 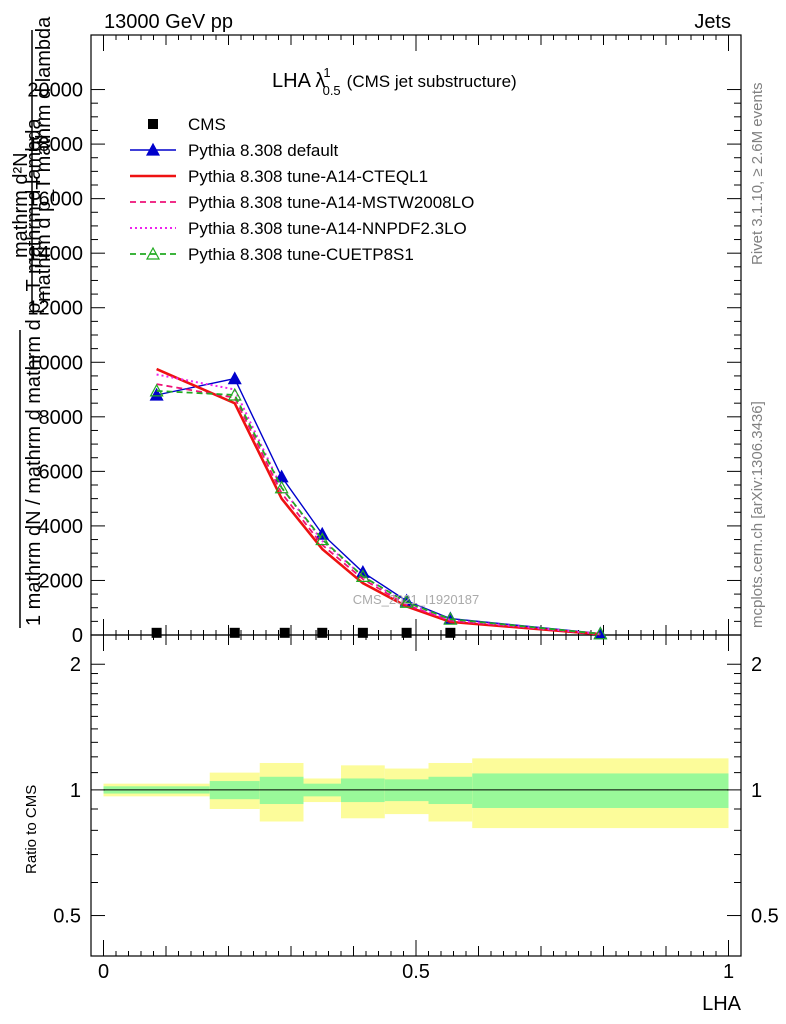 I want to click on ratio-ytick-label: 2, so click(x=75, y=665).